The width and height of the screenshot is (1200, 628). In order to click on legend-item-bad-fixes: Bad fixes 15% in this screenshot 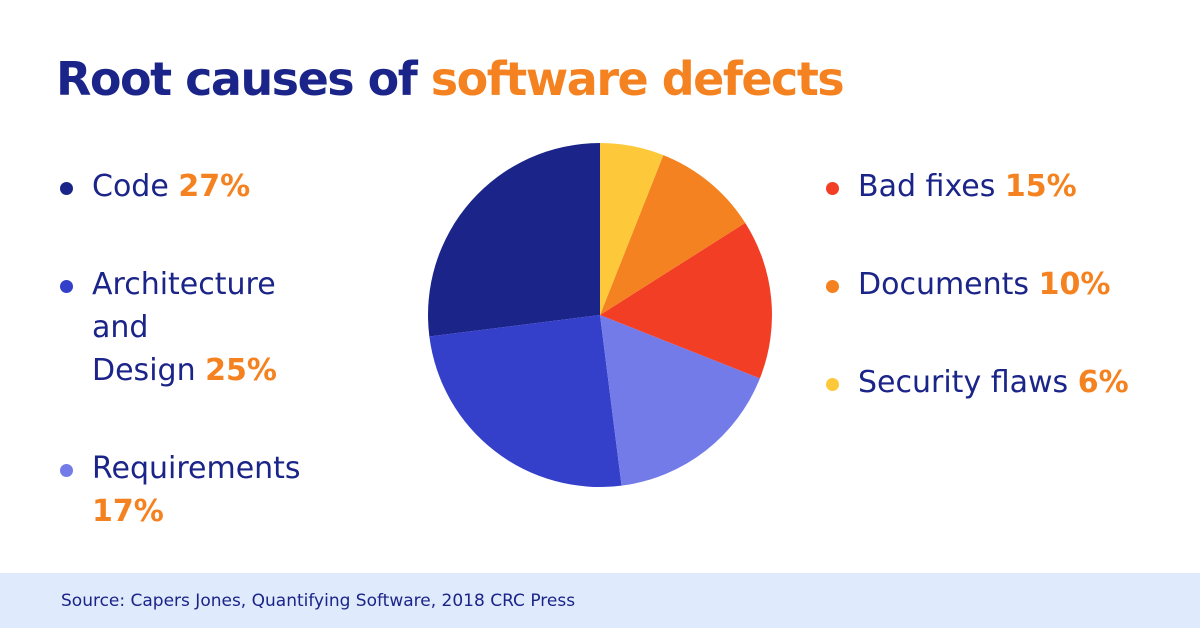, I will do `click(951, 186)`.